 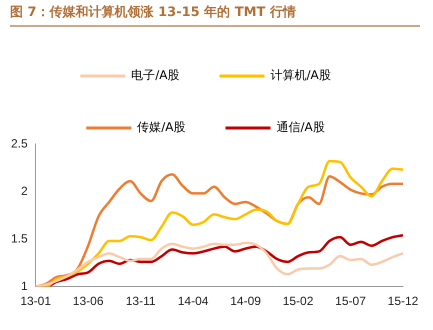 What do you see at coordinates (155, 75) in the screenshot?
I see `legend-label: 电子/A股` at bounding box center [155, 75].